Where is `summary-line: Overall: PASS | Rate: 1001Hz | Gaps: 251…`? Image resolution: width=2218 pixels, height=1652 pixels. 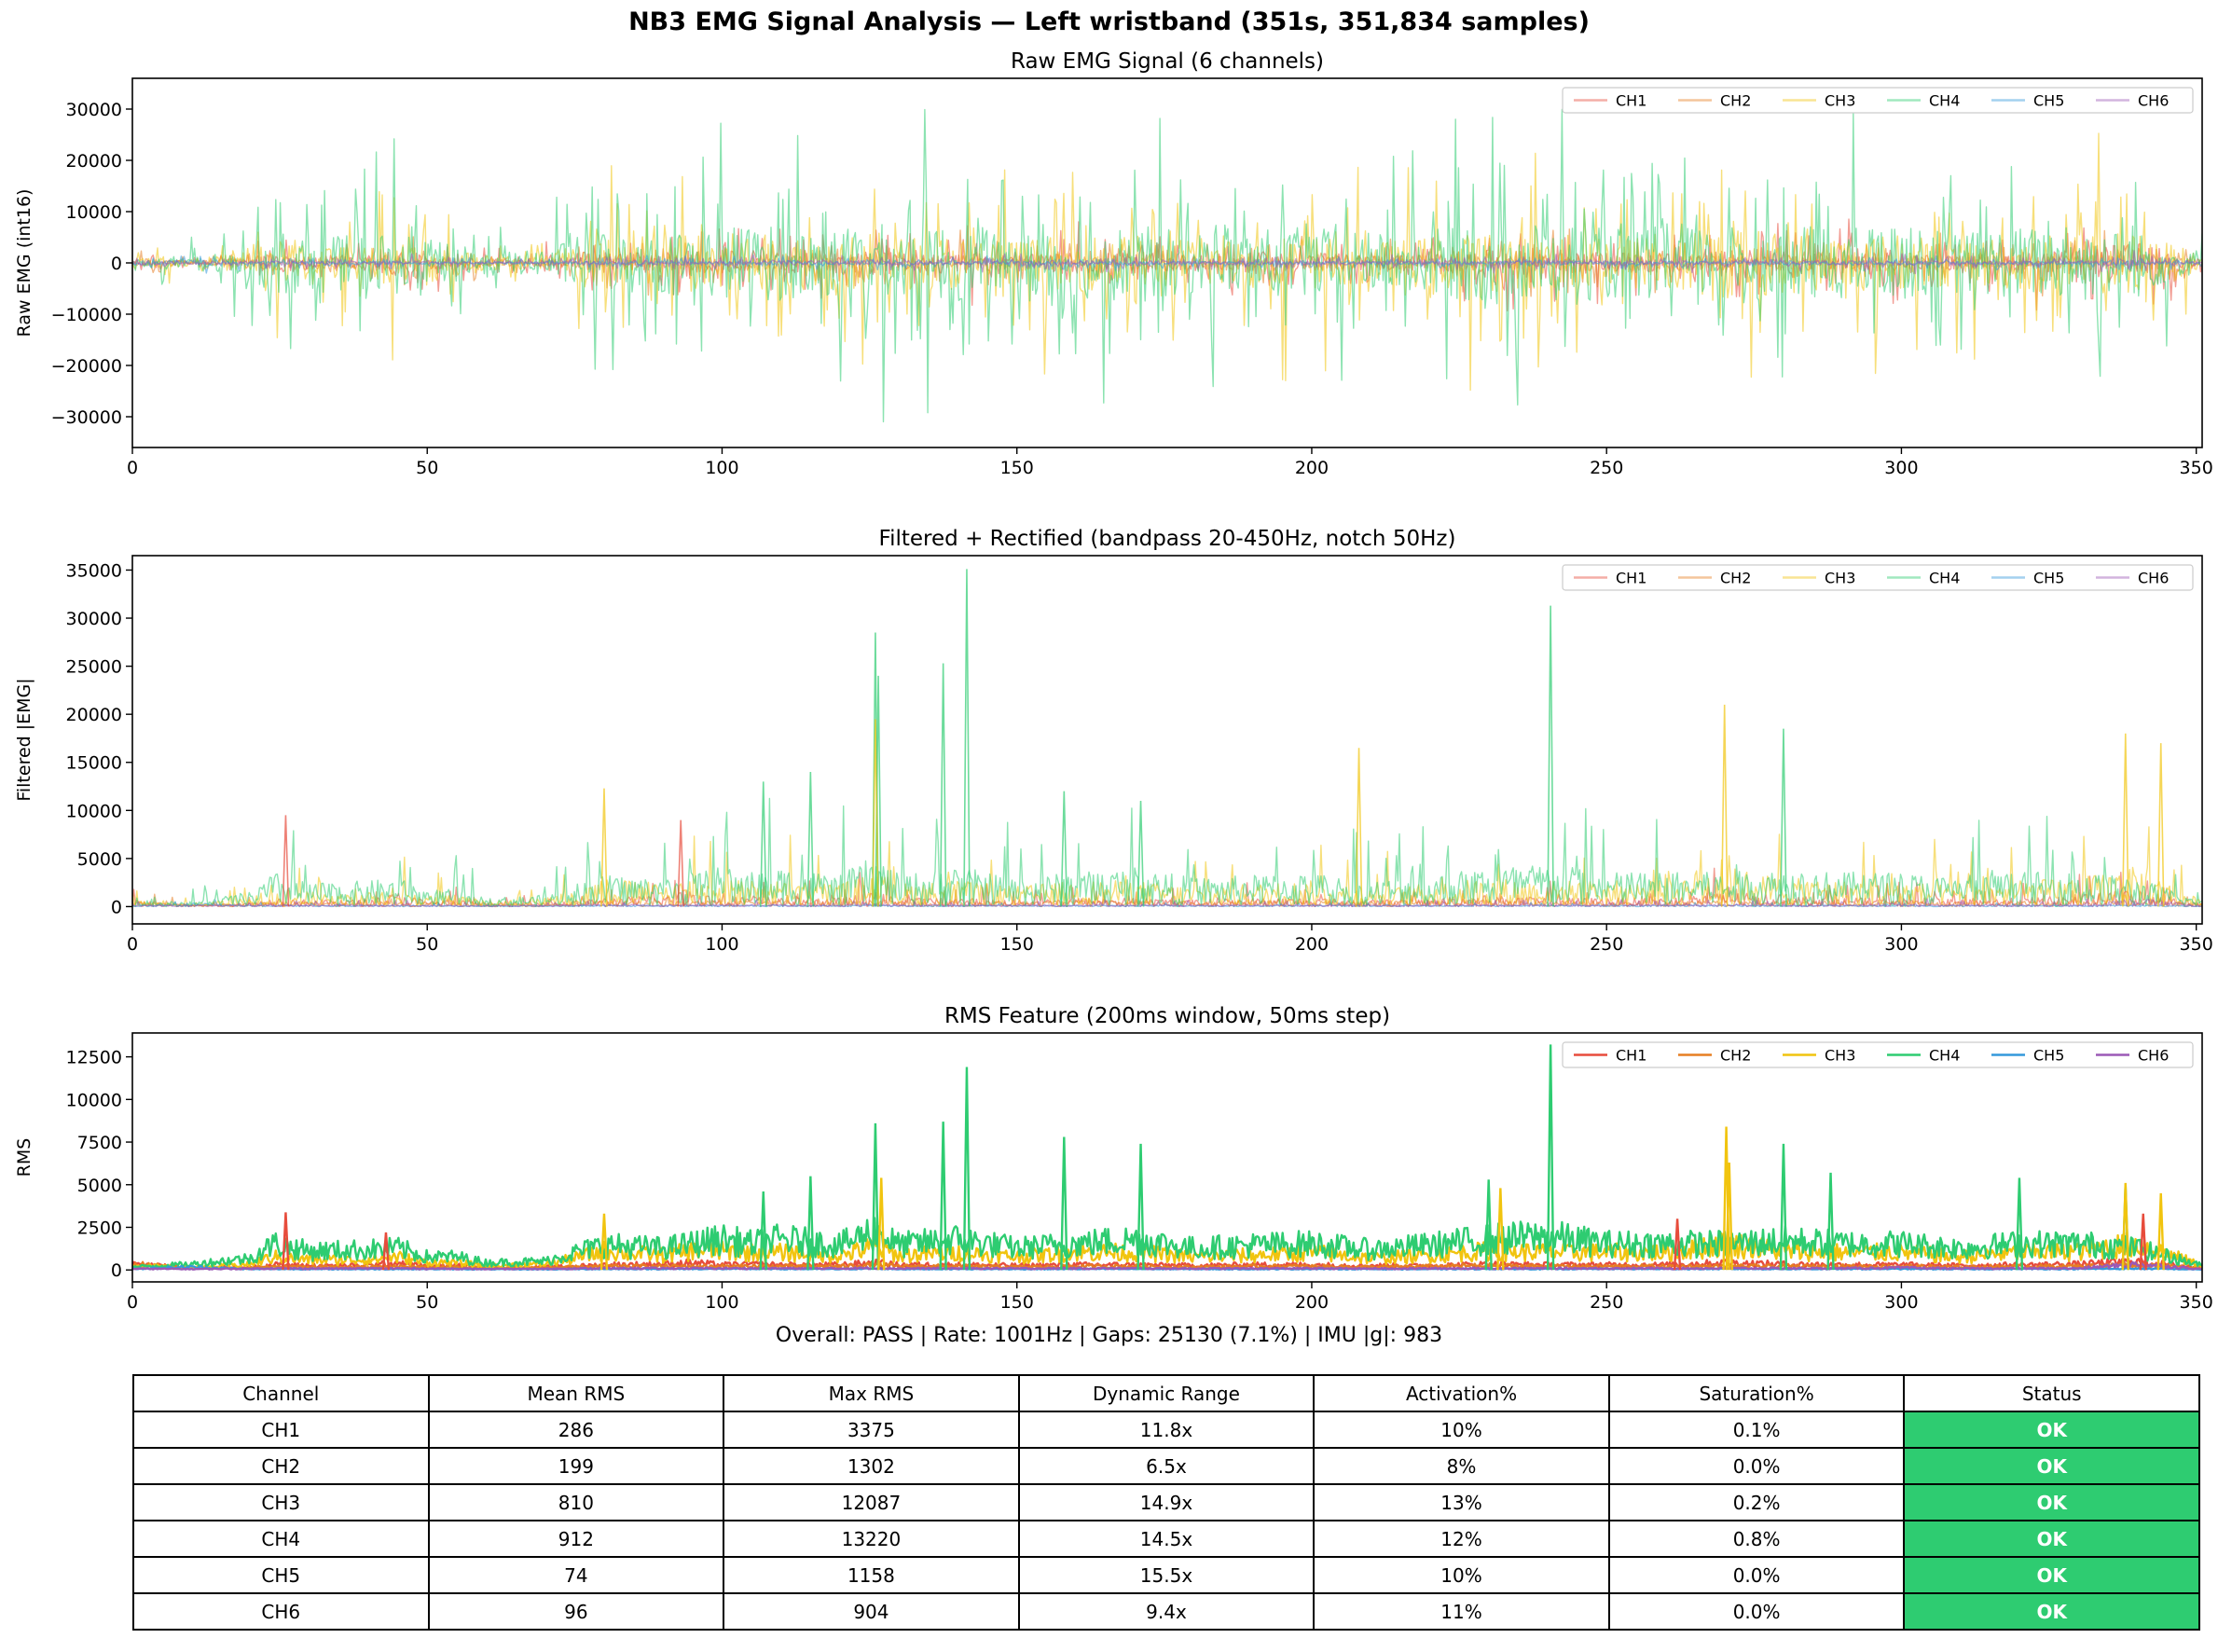
summary-line: Overall: PASS | Rate: 1001Hz | Gaps: 251… is located at coordinates (1109, 1336).